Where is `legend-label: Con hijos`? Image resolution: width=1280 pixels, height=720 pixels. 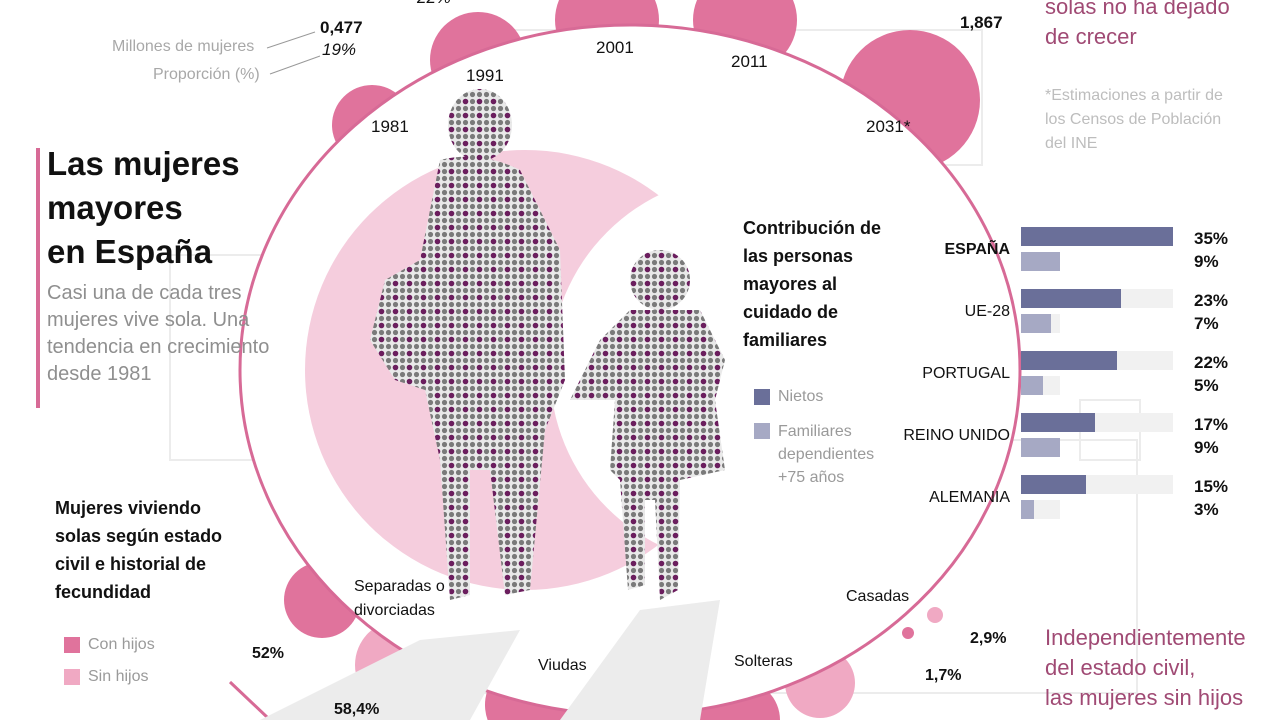
legend-label: Con hijos is located at coordinates (121, 644).